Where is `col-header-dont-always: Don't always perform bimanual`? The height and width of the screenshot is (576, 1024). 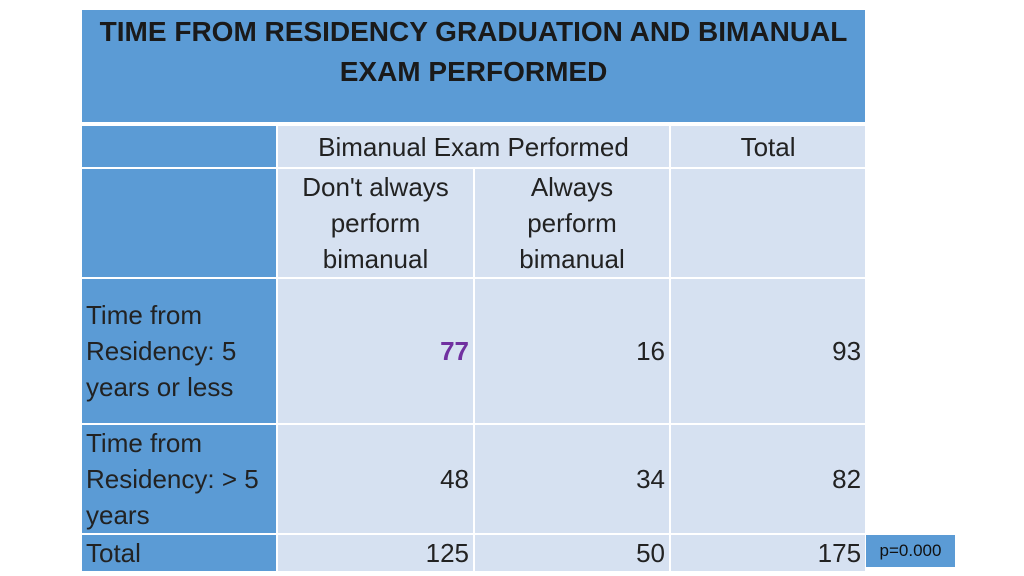
col-header-dont-always: Don't always perform bimanual is located at coordinates (375, 223).